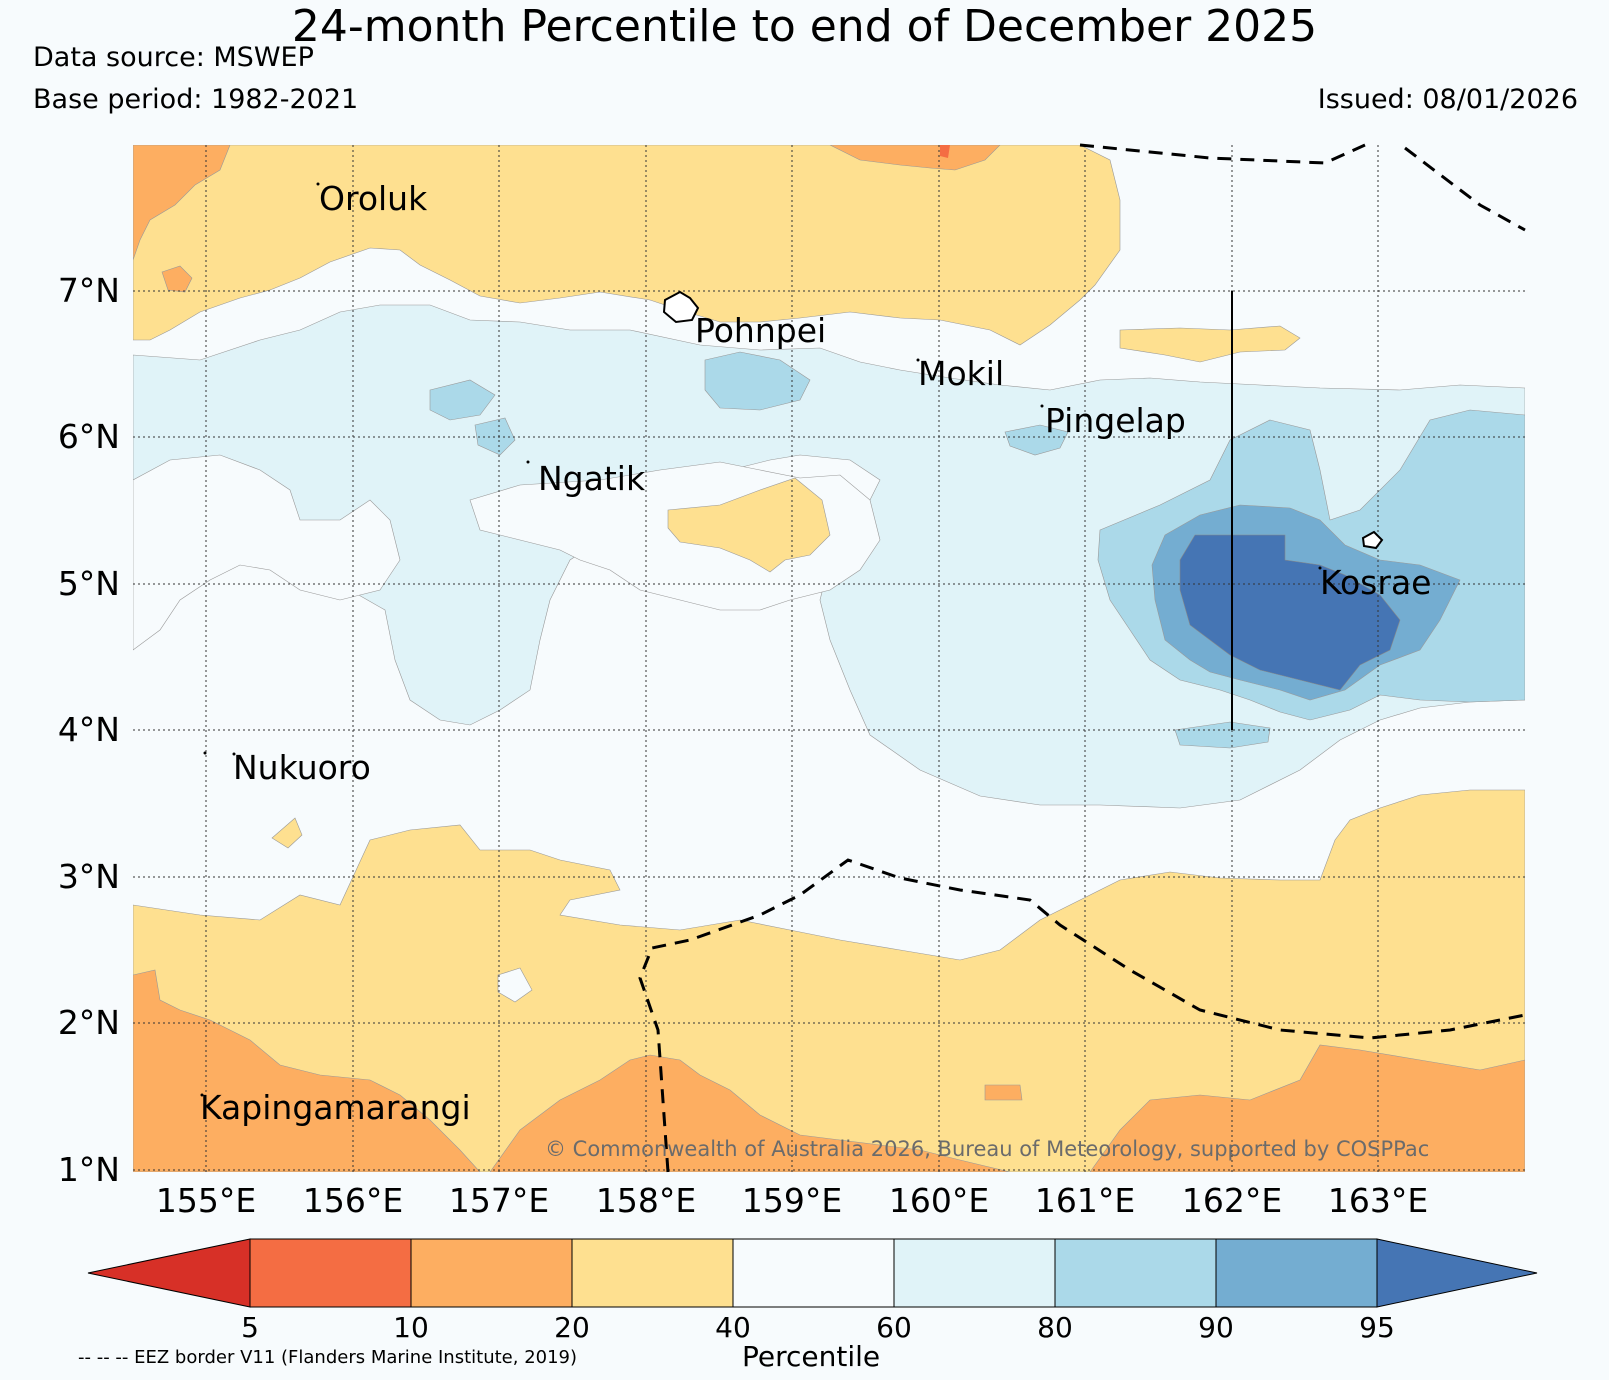  I want to click on colorbar-tick-60: 60, so click(894, 1327).